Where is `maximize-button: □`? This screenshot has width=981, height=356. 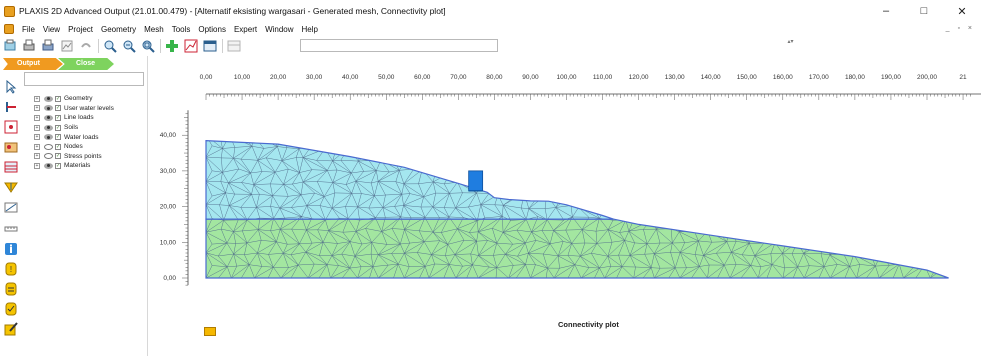 maximize-button: □ is located at coordinates (924, 11).